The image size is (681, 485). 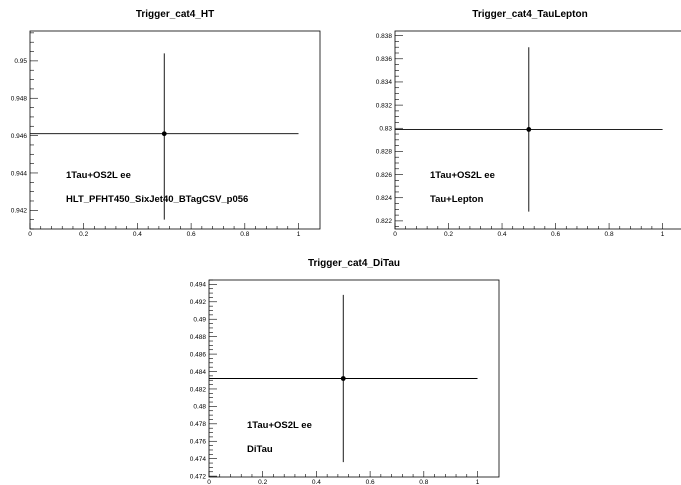 I want to click on y-tick-label: 0.484, so click(x=198, y=372).